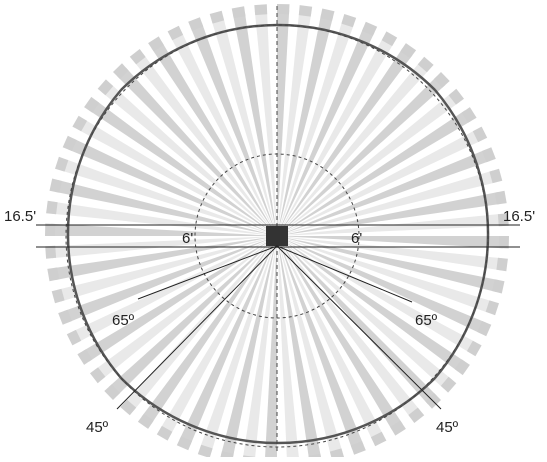 Image resolution: width=547 pixels, height=462 pixels. What do you see at coordinates (447, 427) in the screenshot?
I see `label-angle-45-right: 45º` at bounding box center [447, 427].